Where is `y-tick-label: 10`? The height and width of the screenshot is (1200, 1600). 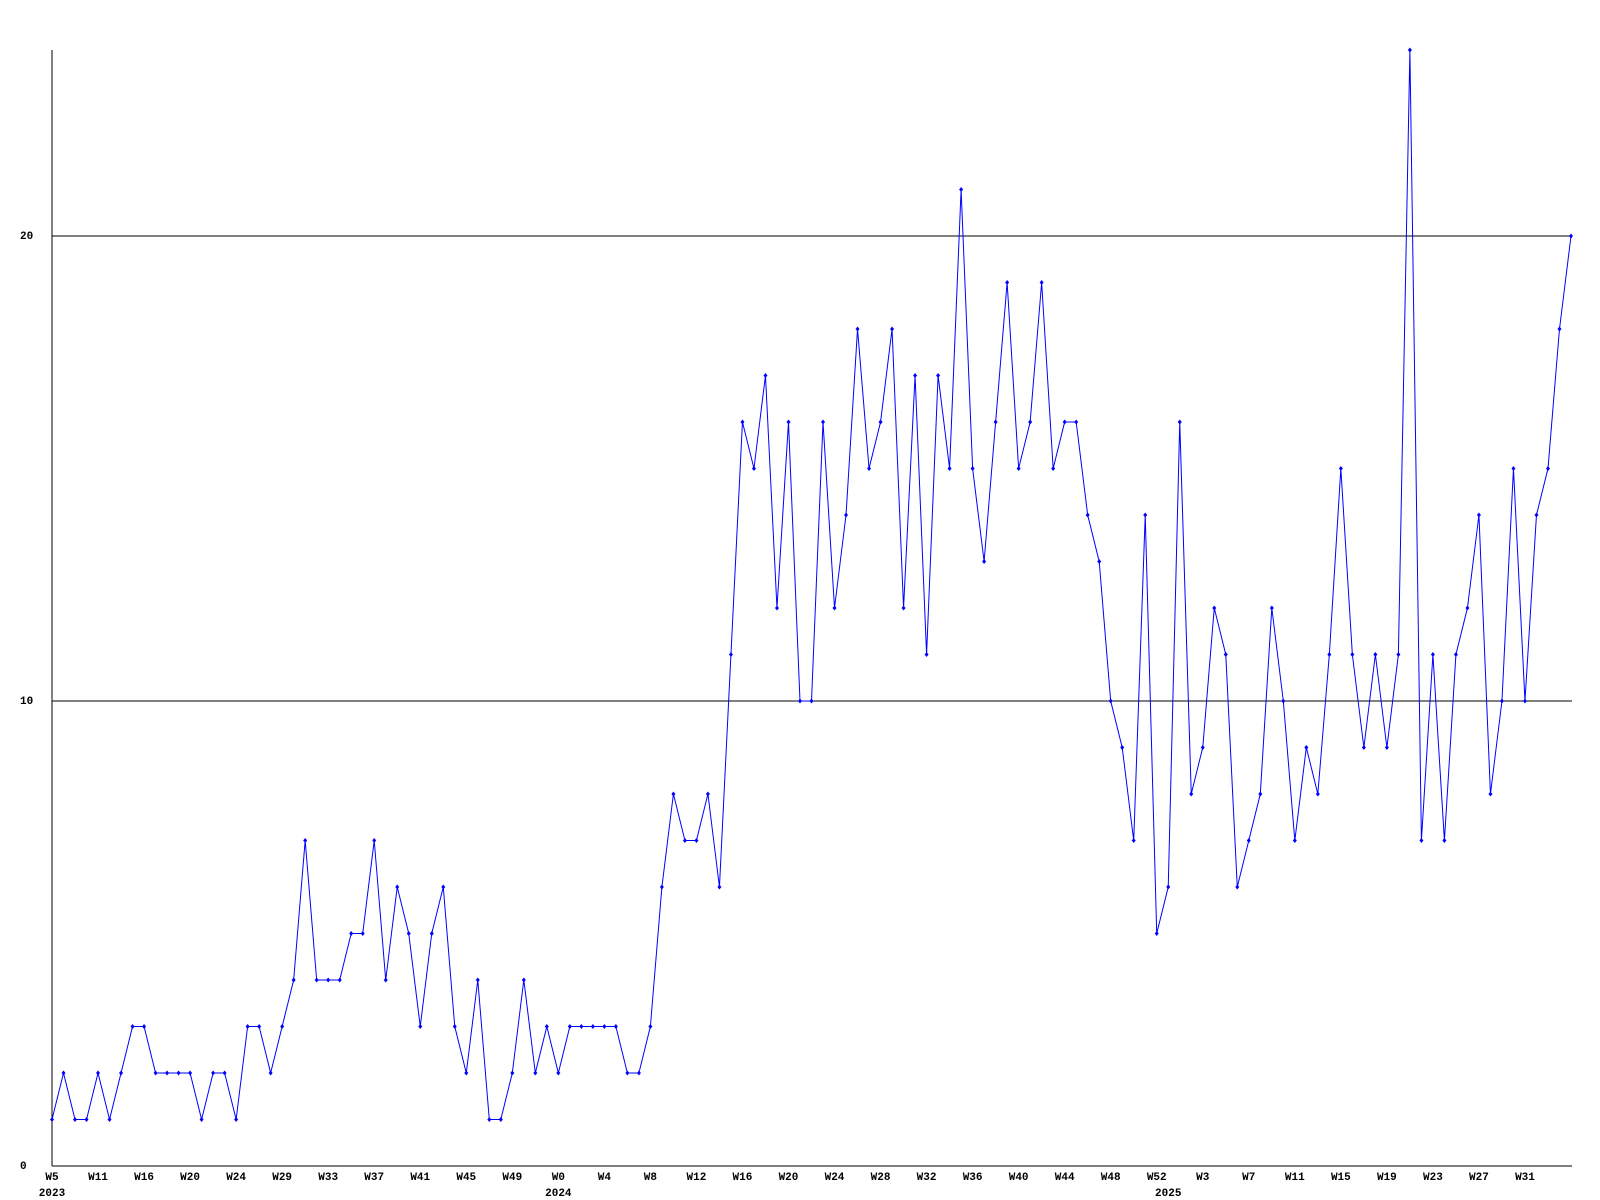 y-tick-label: 10 is located at coordinates (26, 702).